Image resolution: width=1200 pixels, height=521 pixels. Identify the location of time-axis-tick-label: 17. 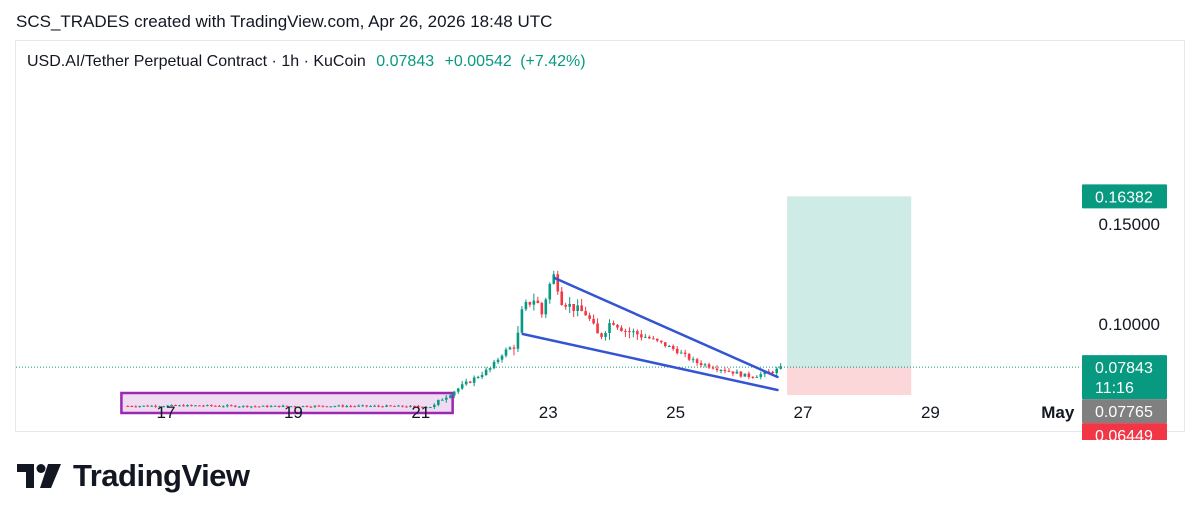
(166, 412).